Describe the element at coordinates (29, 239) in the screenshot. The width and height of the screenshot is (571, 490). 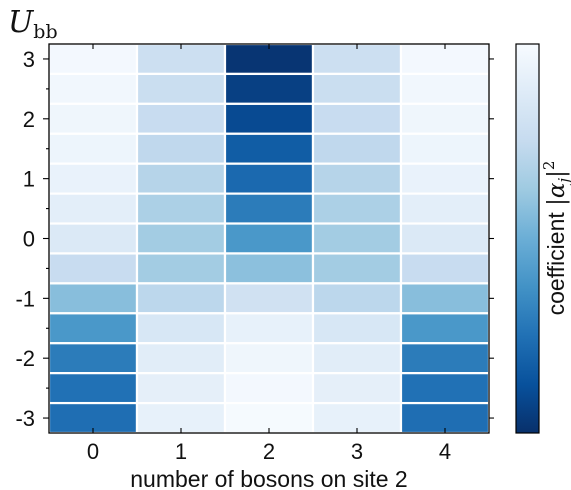
I see `y-tick-label: 0` at that location.